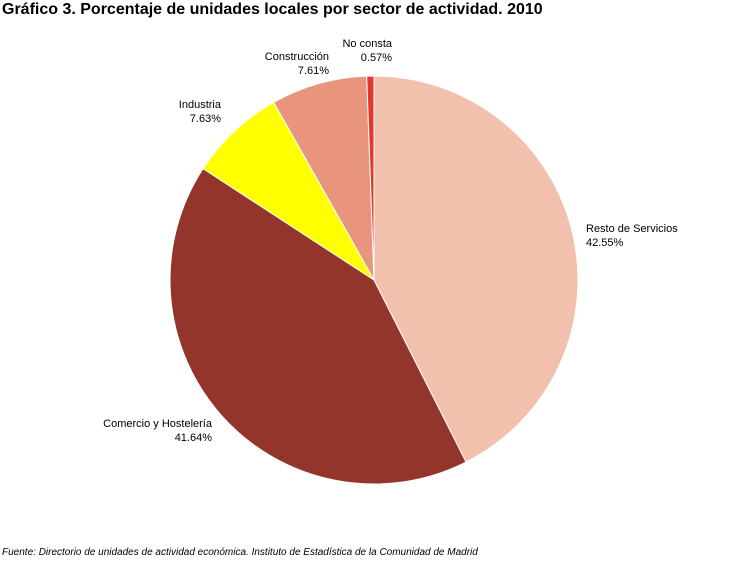  Describe the element at coordinates (367, 44) in the screenshot. I see `slice-category-label: No consta` at that location.